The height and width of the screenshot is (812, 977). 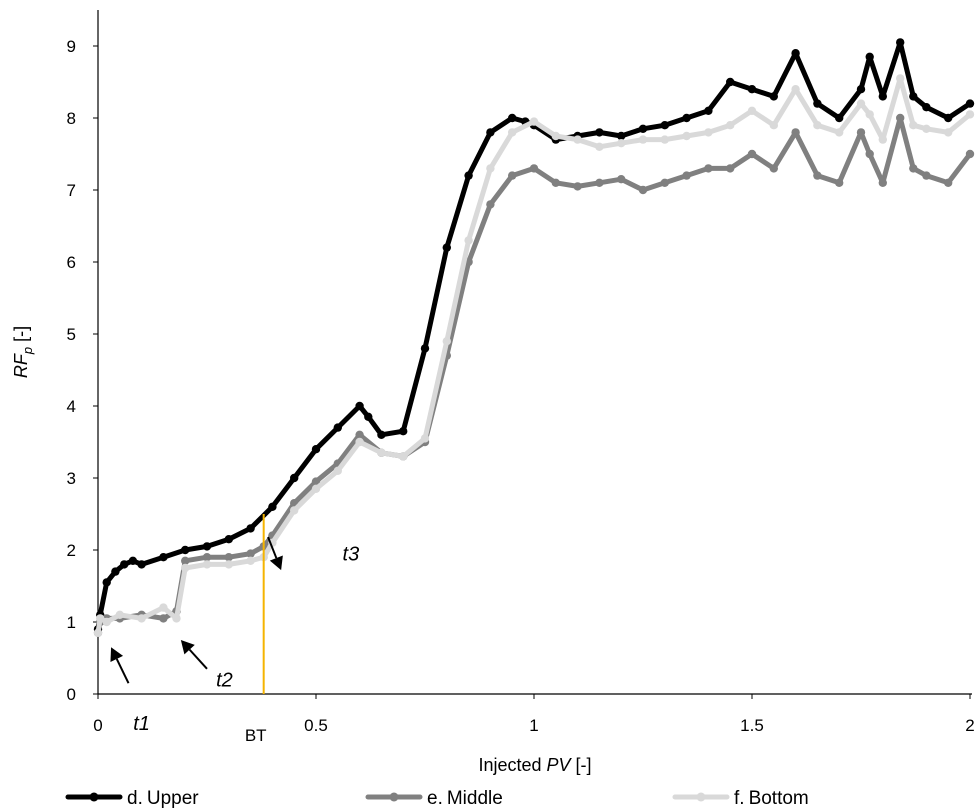 What do you see at coordinates (71, 694) in the screenshot?
I see `y-tick-label: 0` at bounding box center [71, 694].